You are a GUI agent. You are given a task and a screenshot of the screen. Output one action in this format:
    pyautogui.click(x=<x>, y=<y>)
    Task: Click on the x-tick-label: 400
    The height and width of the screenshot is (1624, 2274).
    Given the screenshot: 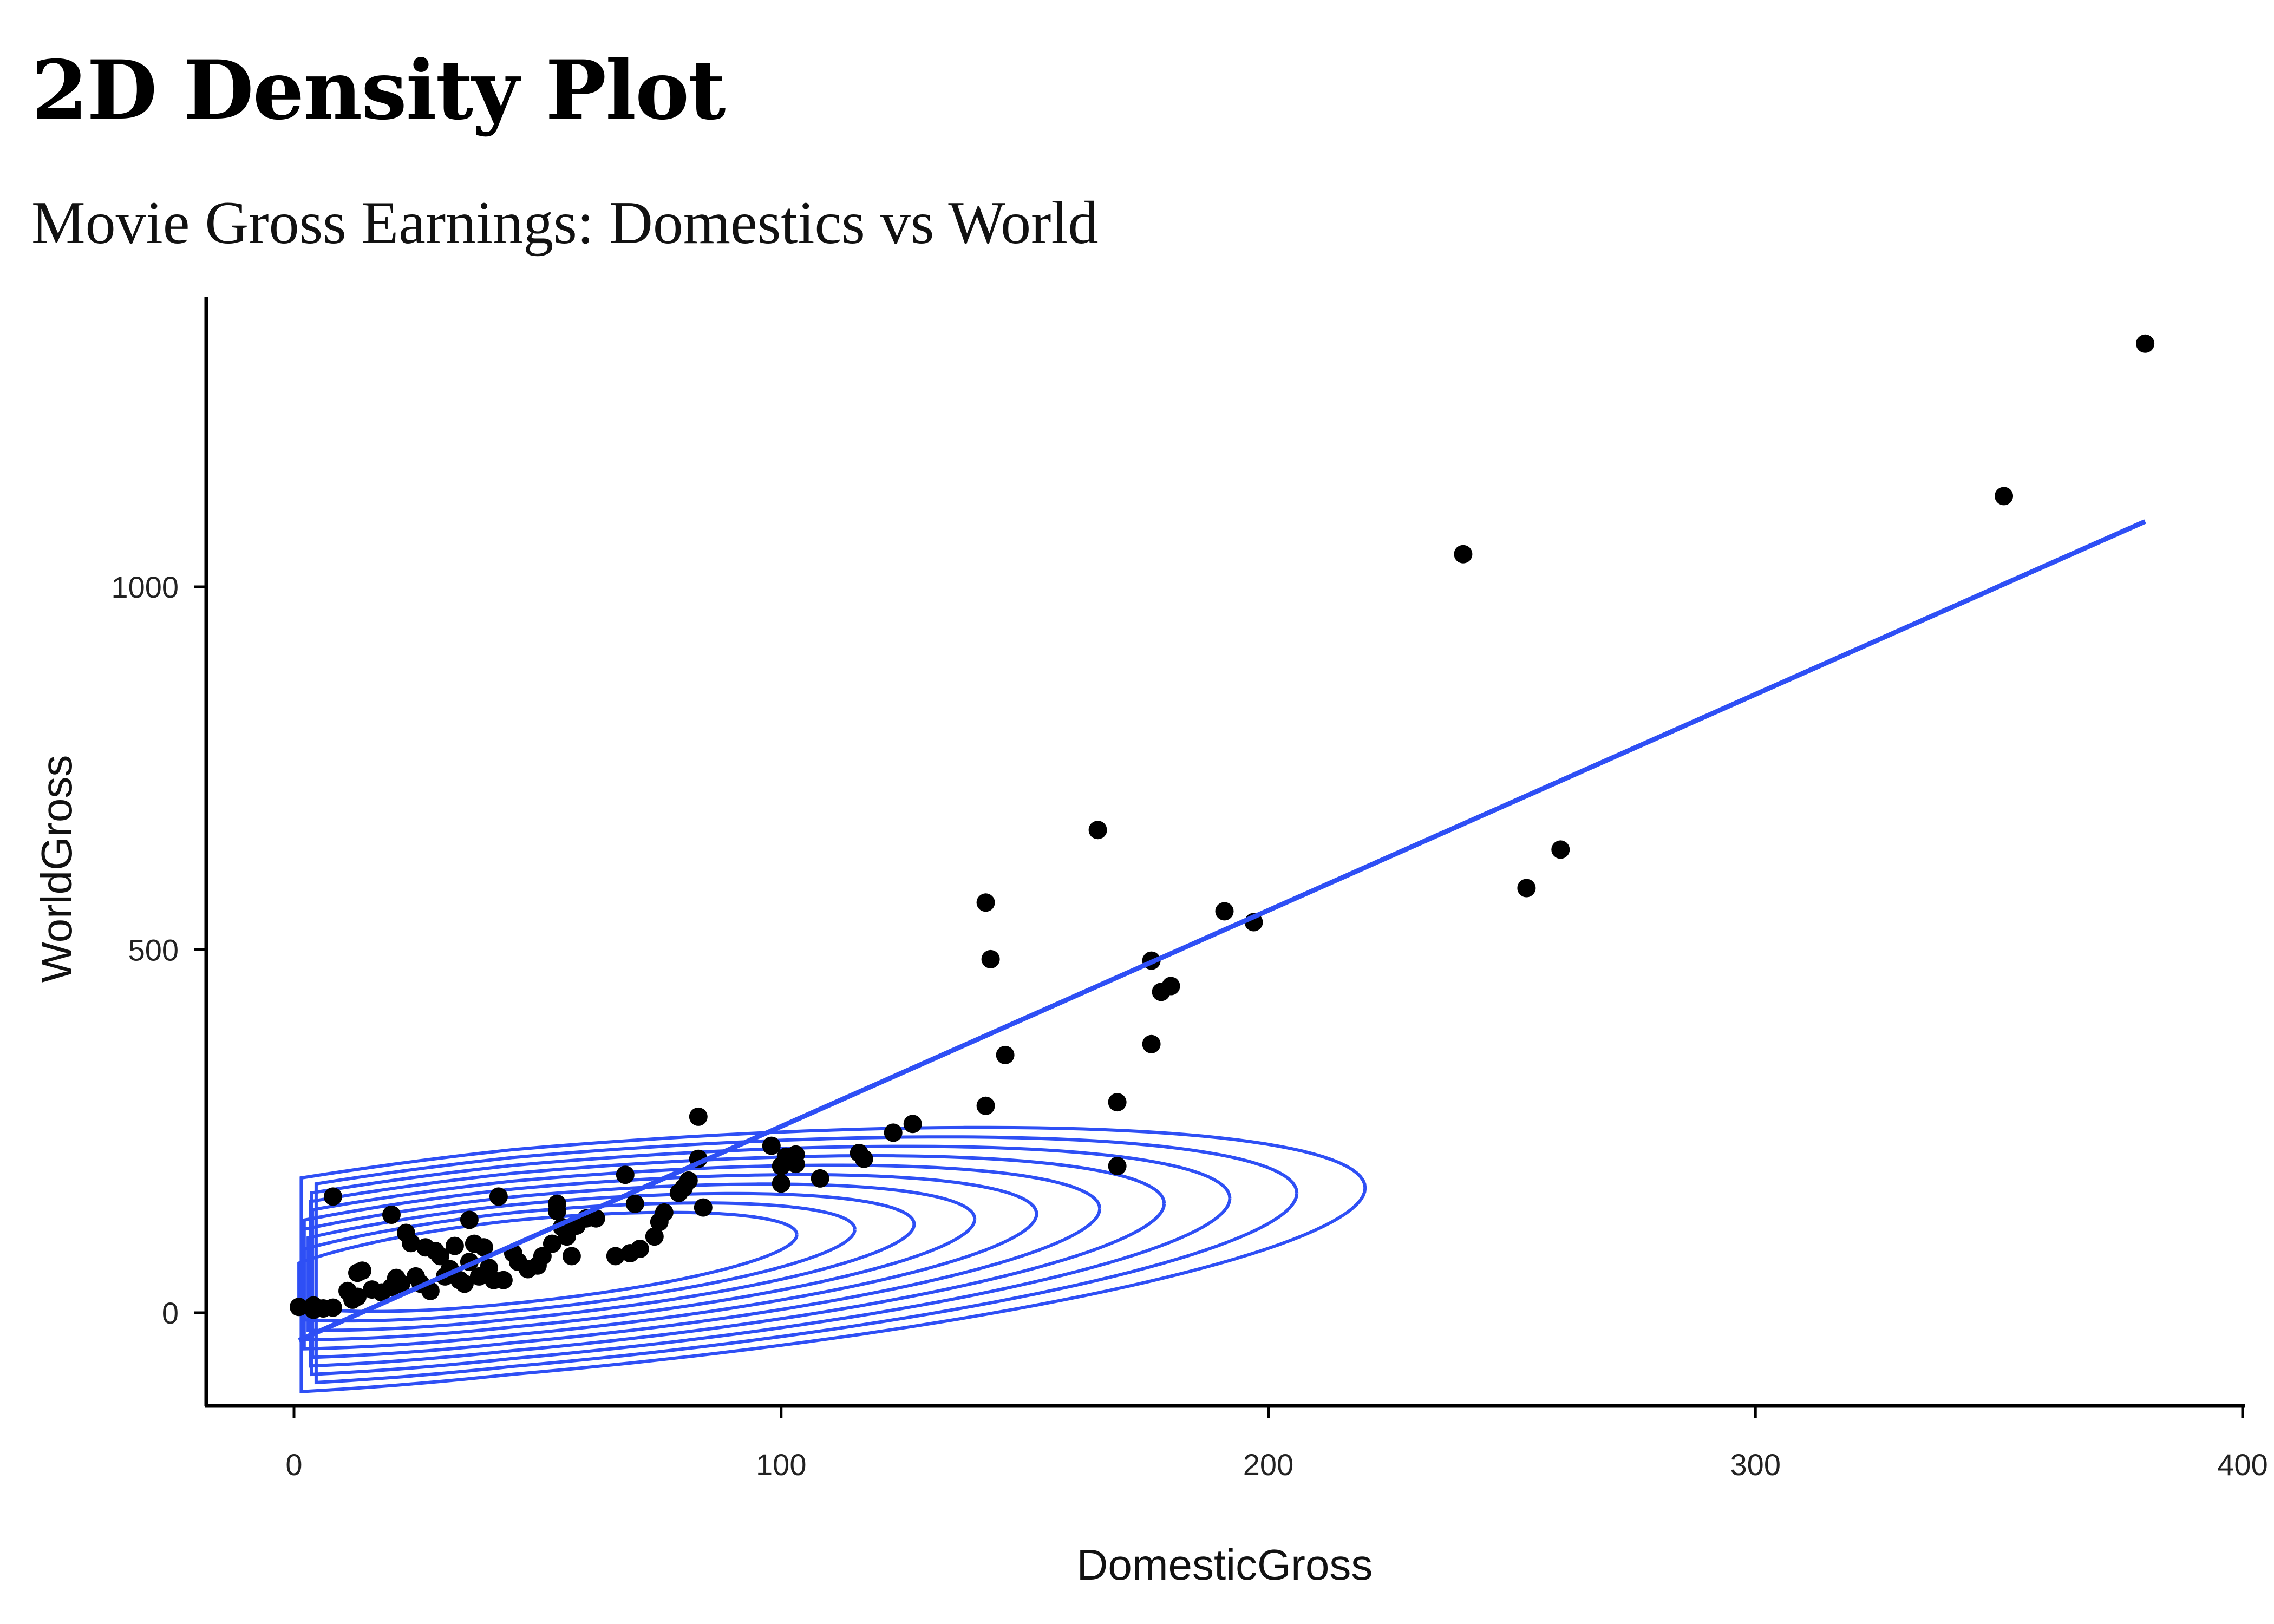 What is the action you would take?
    pyautogui.click(x=2243, y=1465)
    